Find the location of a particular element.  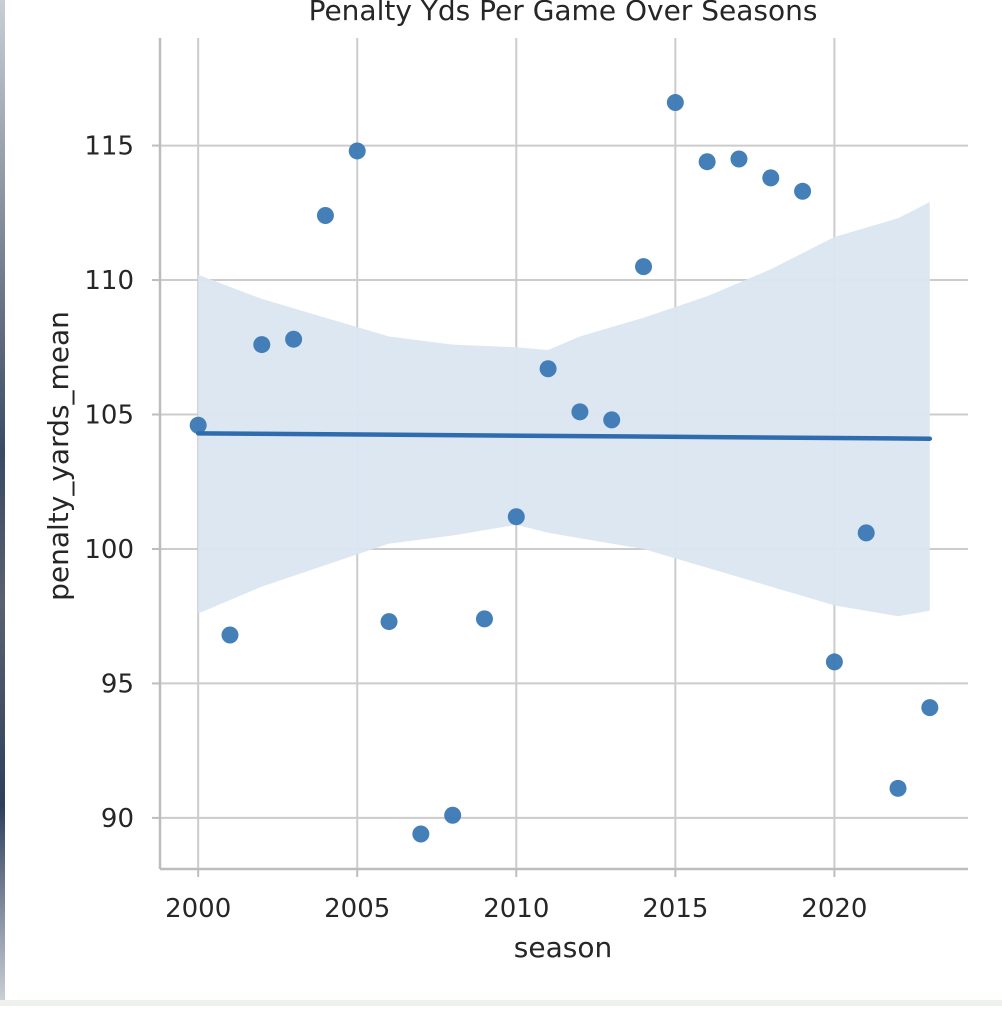

y-tick-label: 90 is located at coordinates (117, 819).